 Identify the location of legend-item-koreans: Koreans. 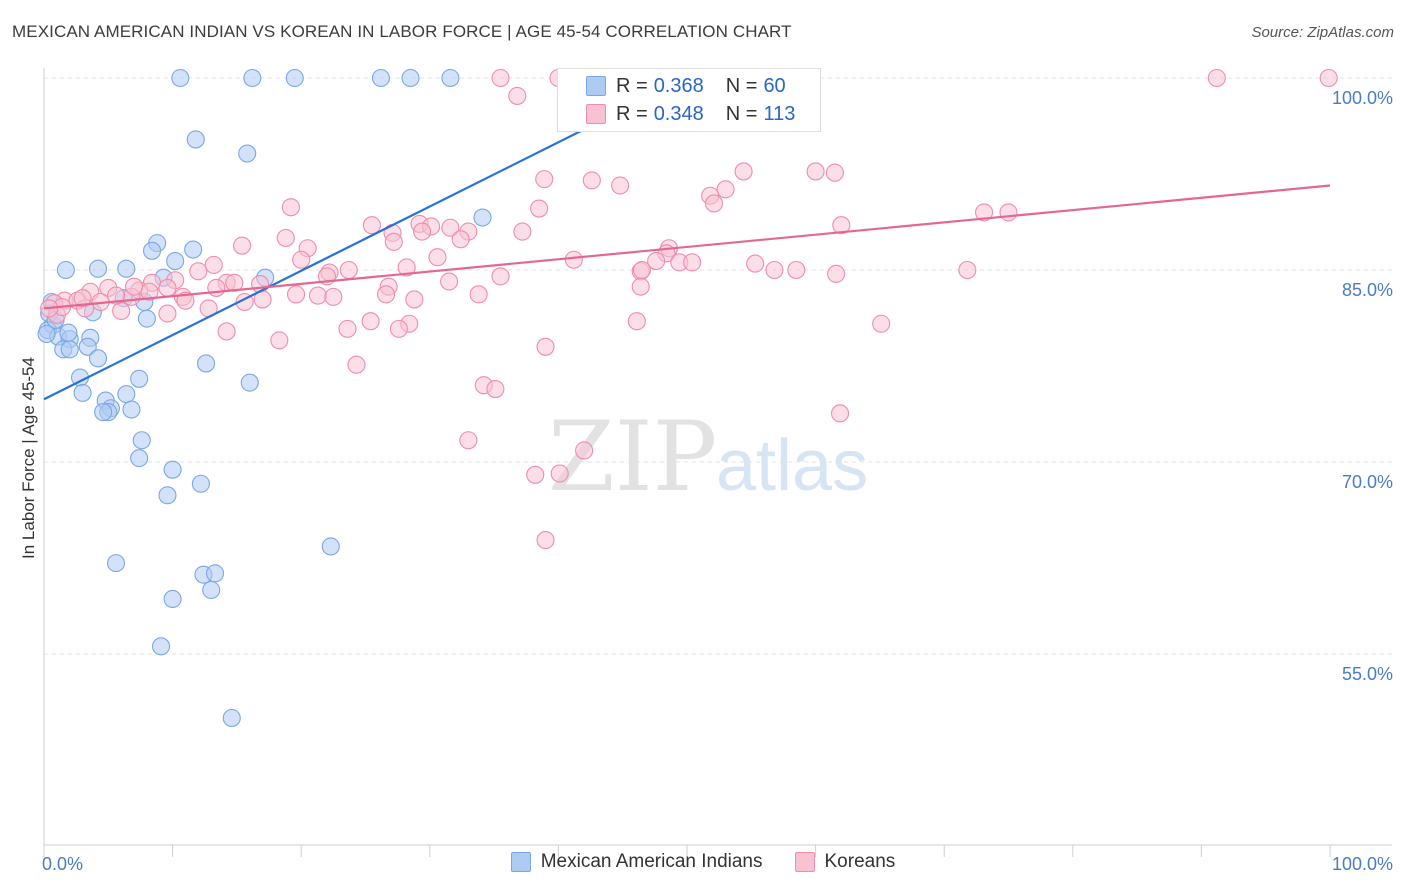
(845, 862).